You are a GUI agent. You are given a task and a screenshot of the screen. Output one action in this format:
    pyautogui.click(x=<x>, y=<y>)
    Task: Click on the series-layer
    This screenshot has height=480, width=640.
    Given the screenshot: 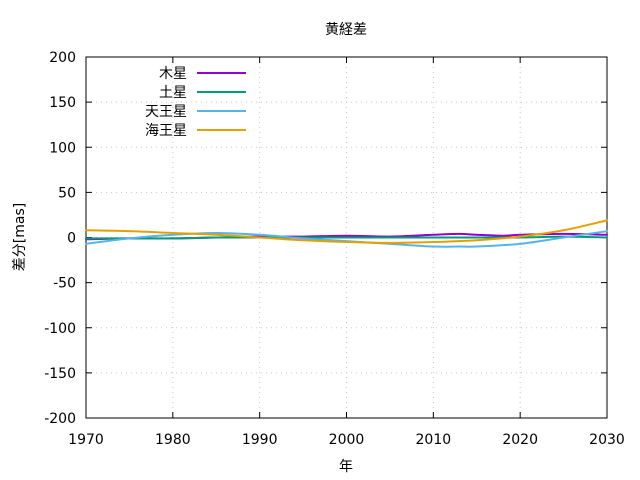 What is the action you would take?
    pyautogui.click(x=346, y=233)
    